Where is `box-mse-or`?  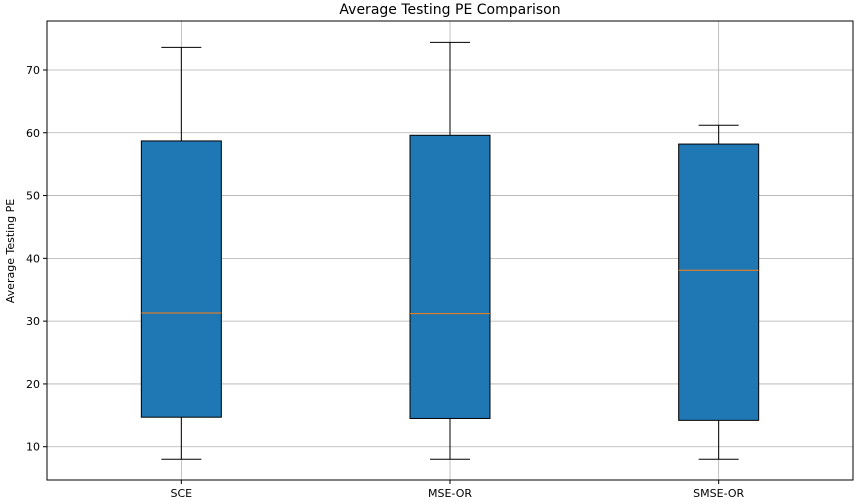
box-mse-or is located at coordinates (450, 276).